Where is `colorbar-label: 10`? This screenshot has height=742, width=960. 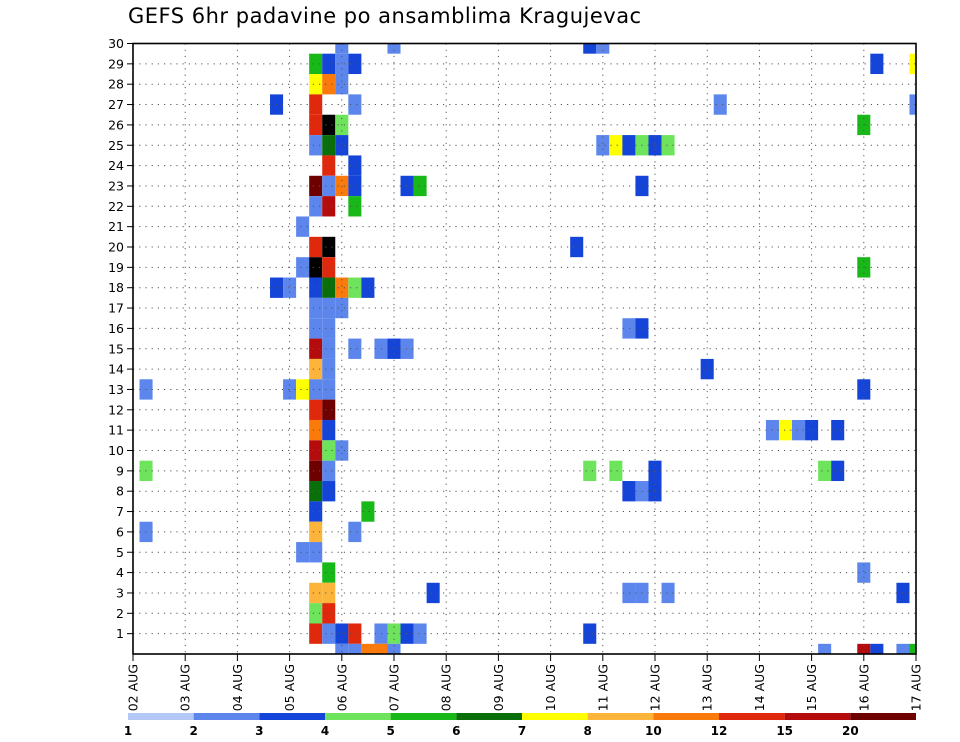 colorbar-label: 10 is located at coordinates (653, 731).